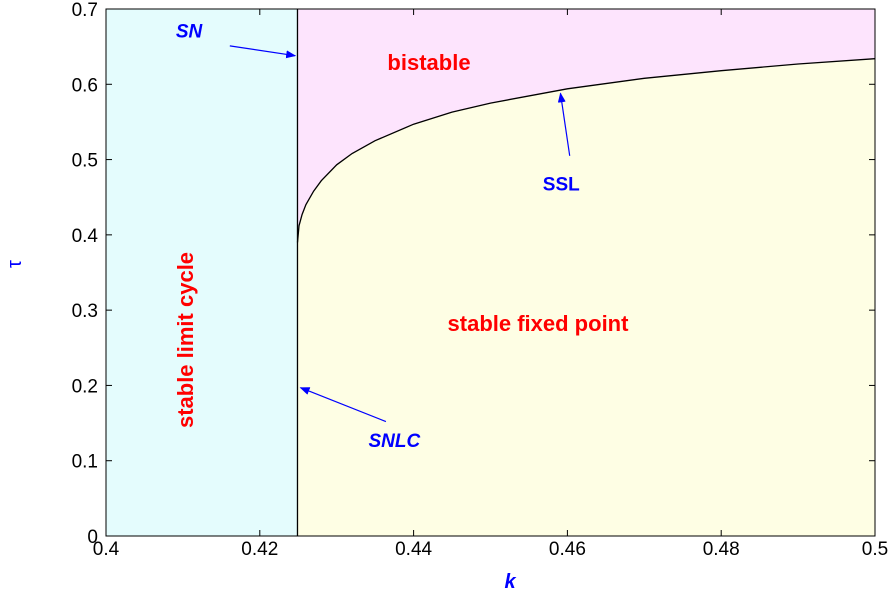  Describe the element at coordinates (85, 85) in the screenshot. I see `y-tick-label: 0.6` at that location.